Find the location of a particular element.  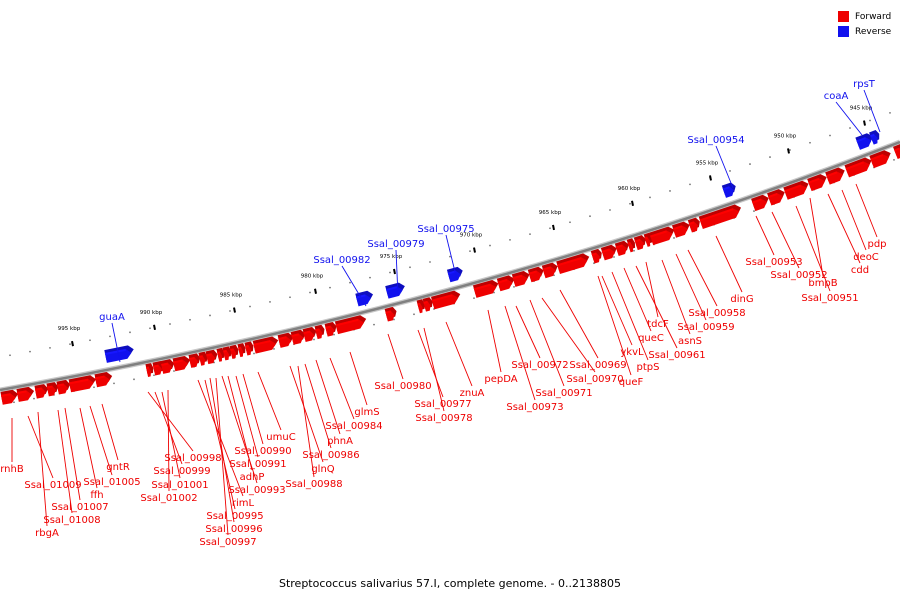

gene-label-ptps-leader is located at coordinates (630, 316).